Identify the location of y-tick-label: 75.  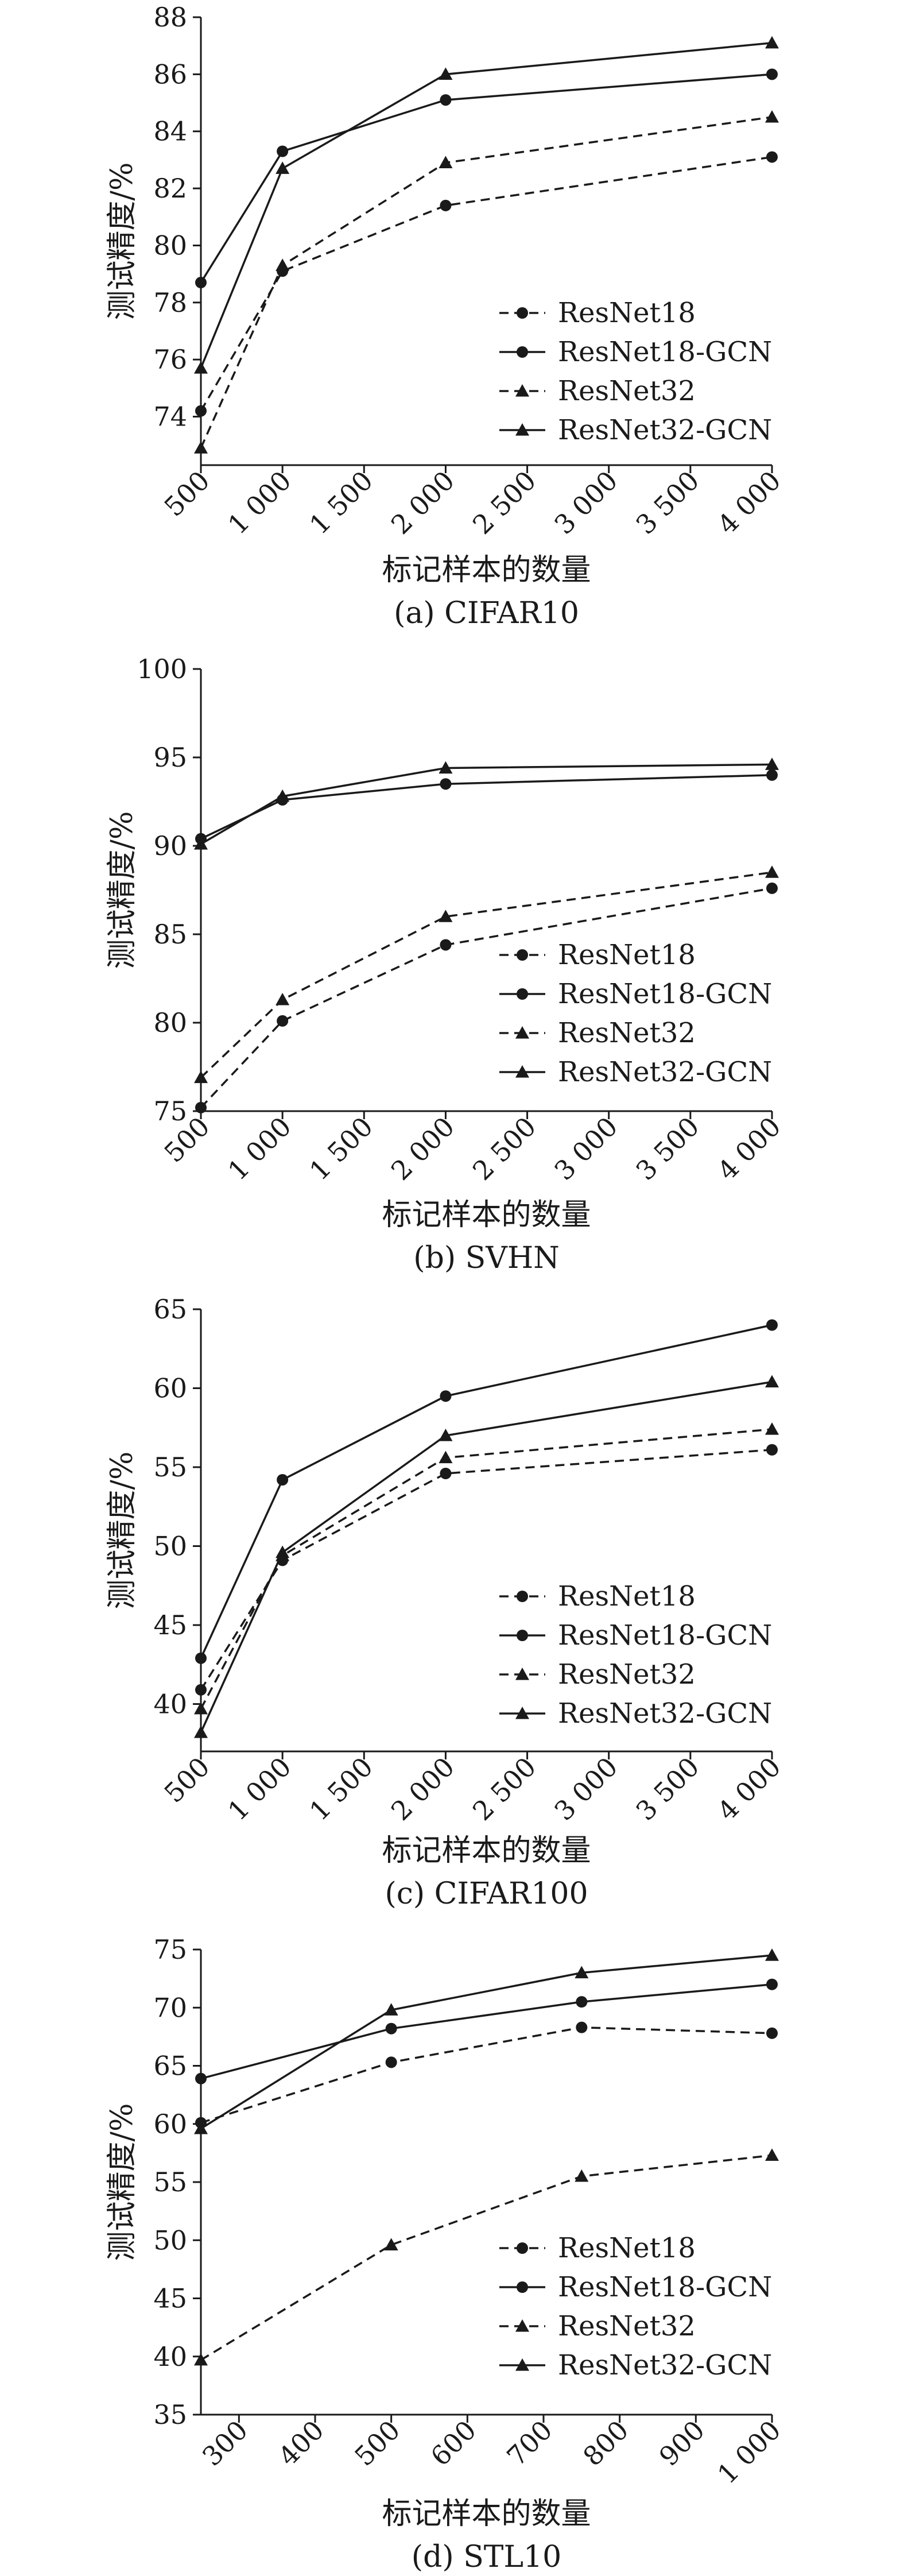
(170, 1111).